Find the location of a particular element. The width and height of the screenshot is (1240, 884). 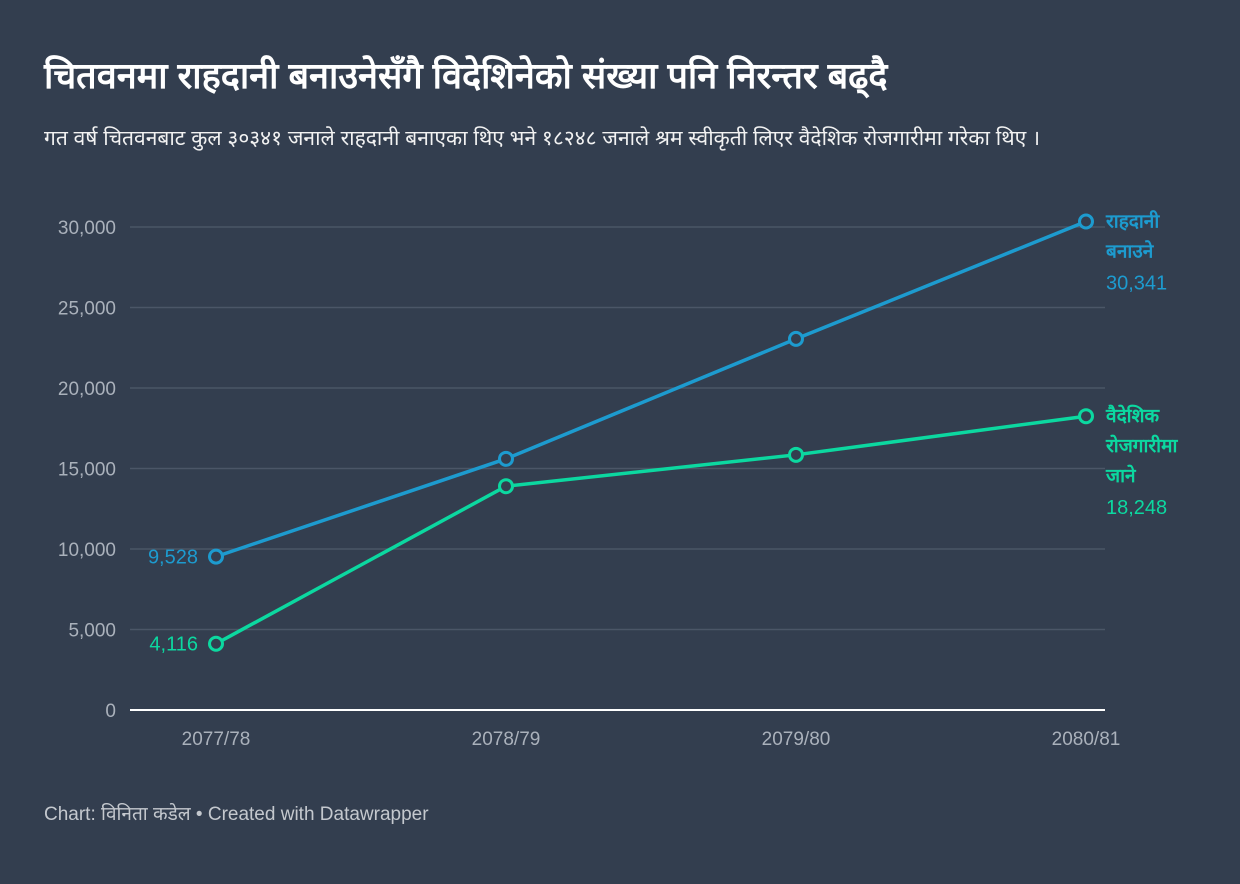

y-tick-label: 20,000 is located at coordinates (87, 389).